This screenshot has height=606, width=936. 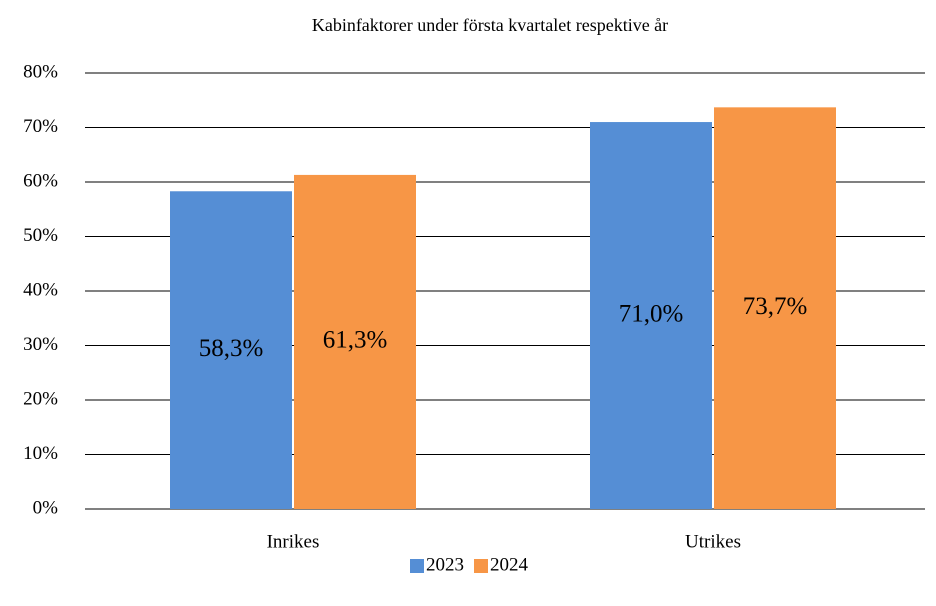 What do you see at coordinates (40, 126) in the screenshot?
I see `y-tick-label: 70%` at bounding box center [40, 126].